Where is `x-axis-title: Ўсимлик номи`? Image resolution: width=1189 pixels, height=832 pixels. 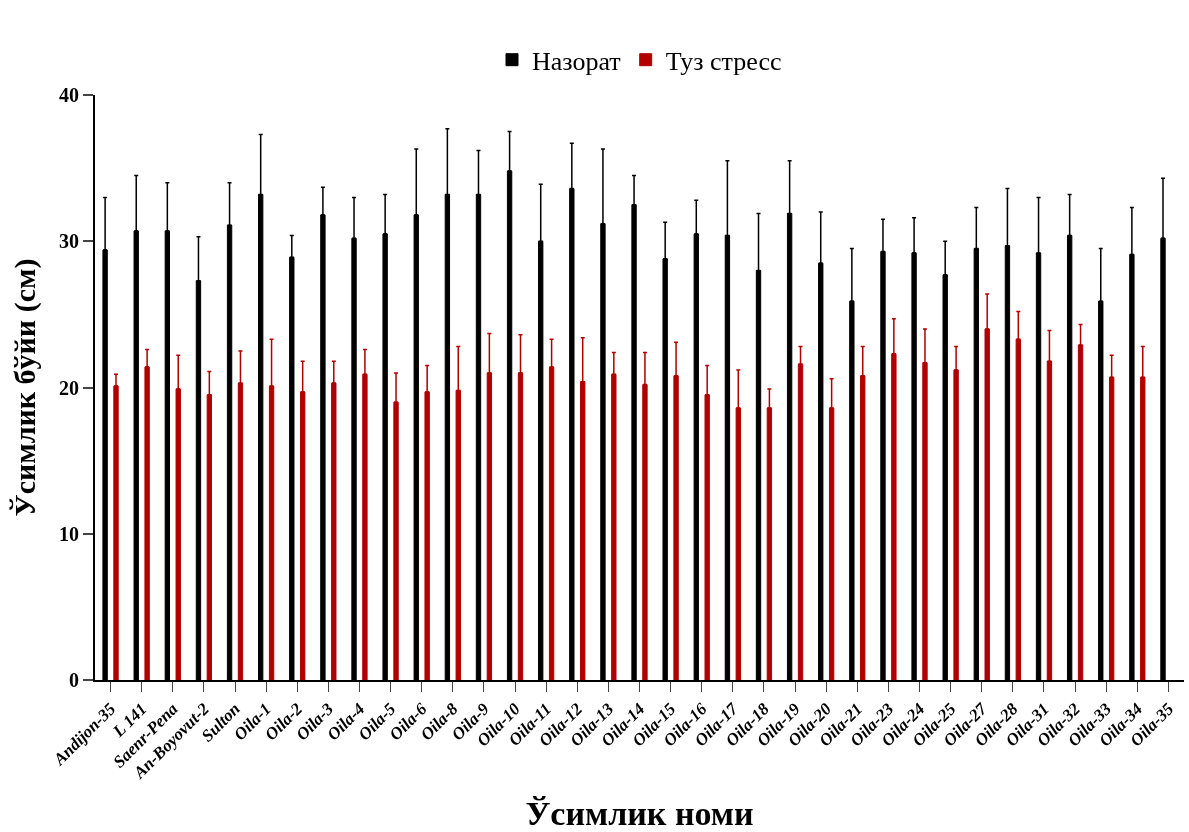
x-axis-title: Ўсимлик номи is located at coordinates (639, 813).